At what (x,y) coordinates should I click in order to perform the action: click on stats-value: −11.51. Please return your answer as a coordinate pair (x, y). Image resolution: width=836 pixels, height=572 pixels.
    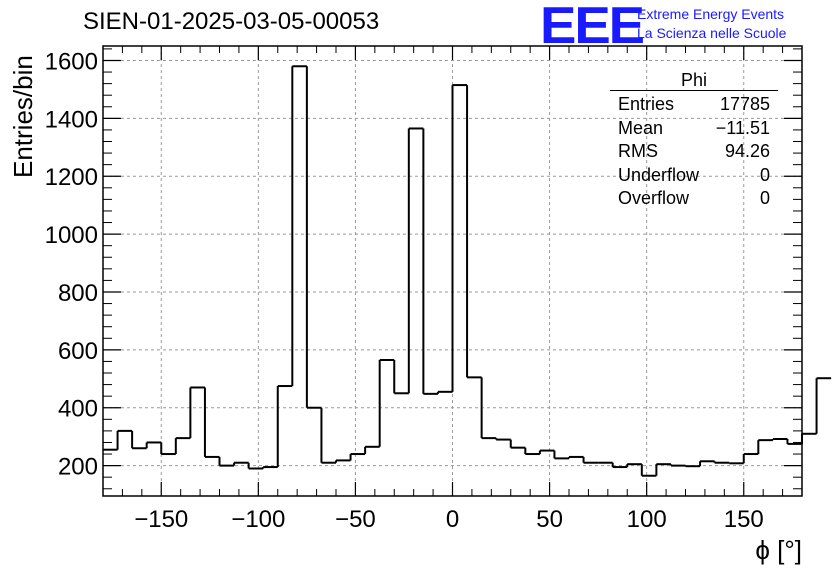
    Looking at the image, I should click on (742, 127).